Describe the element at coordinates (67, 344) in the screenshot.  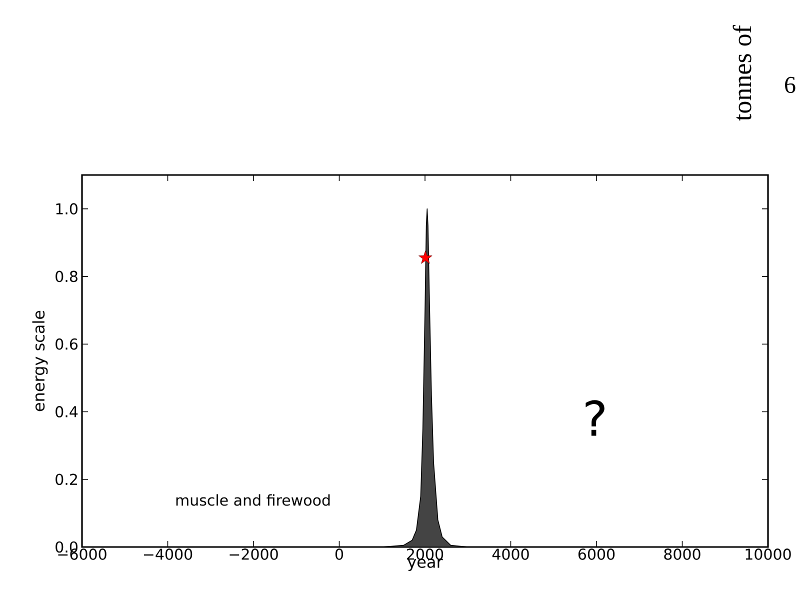
I see `y-tick-label: 0.6` at that location.